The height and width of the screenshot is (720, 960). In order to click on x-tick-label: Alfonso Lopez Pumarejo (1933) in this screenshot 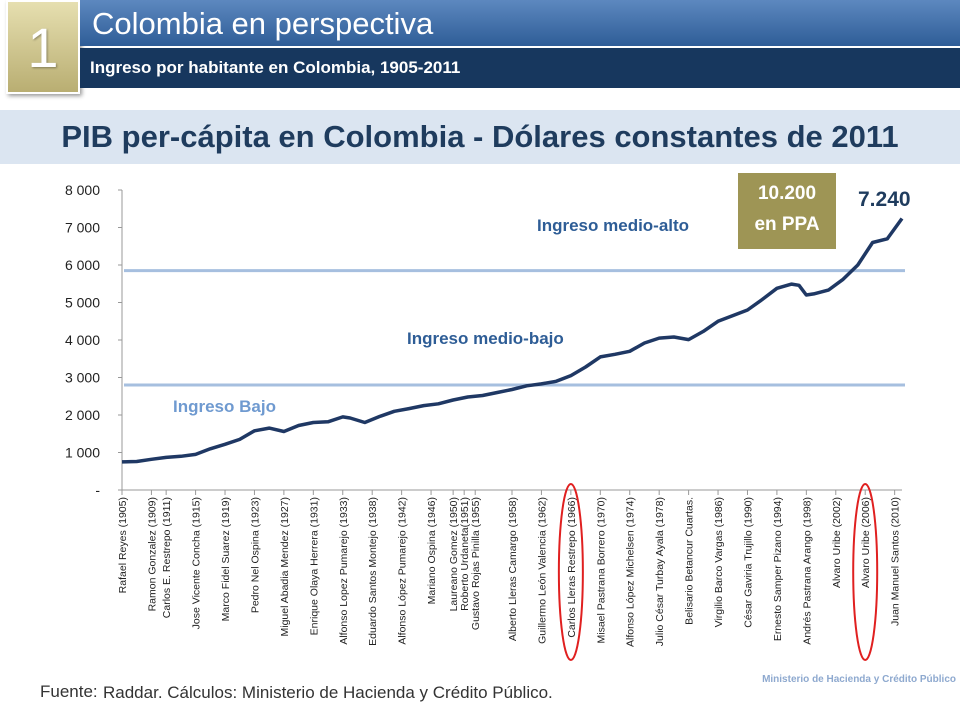, I will do `click(344, 571)`.